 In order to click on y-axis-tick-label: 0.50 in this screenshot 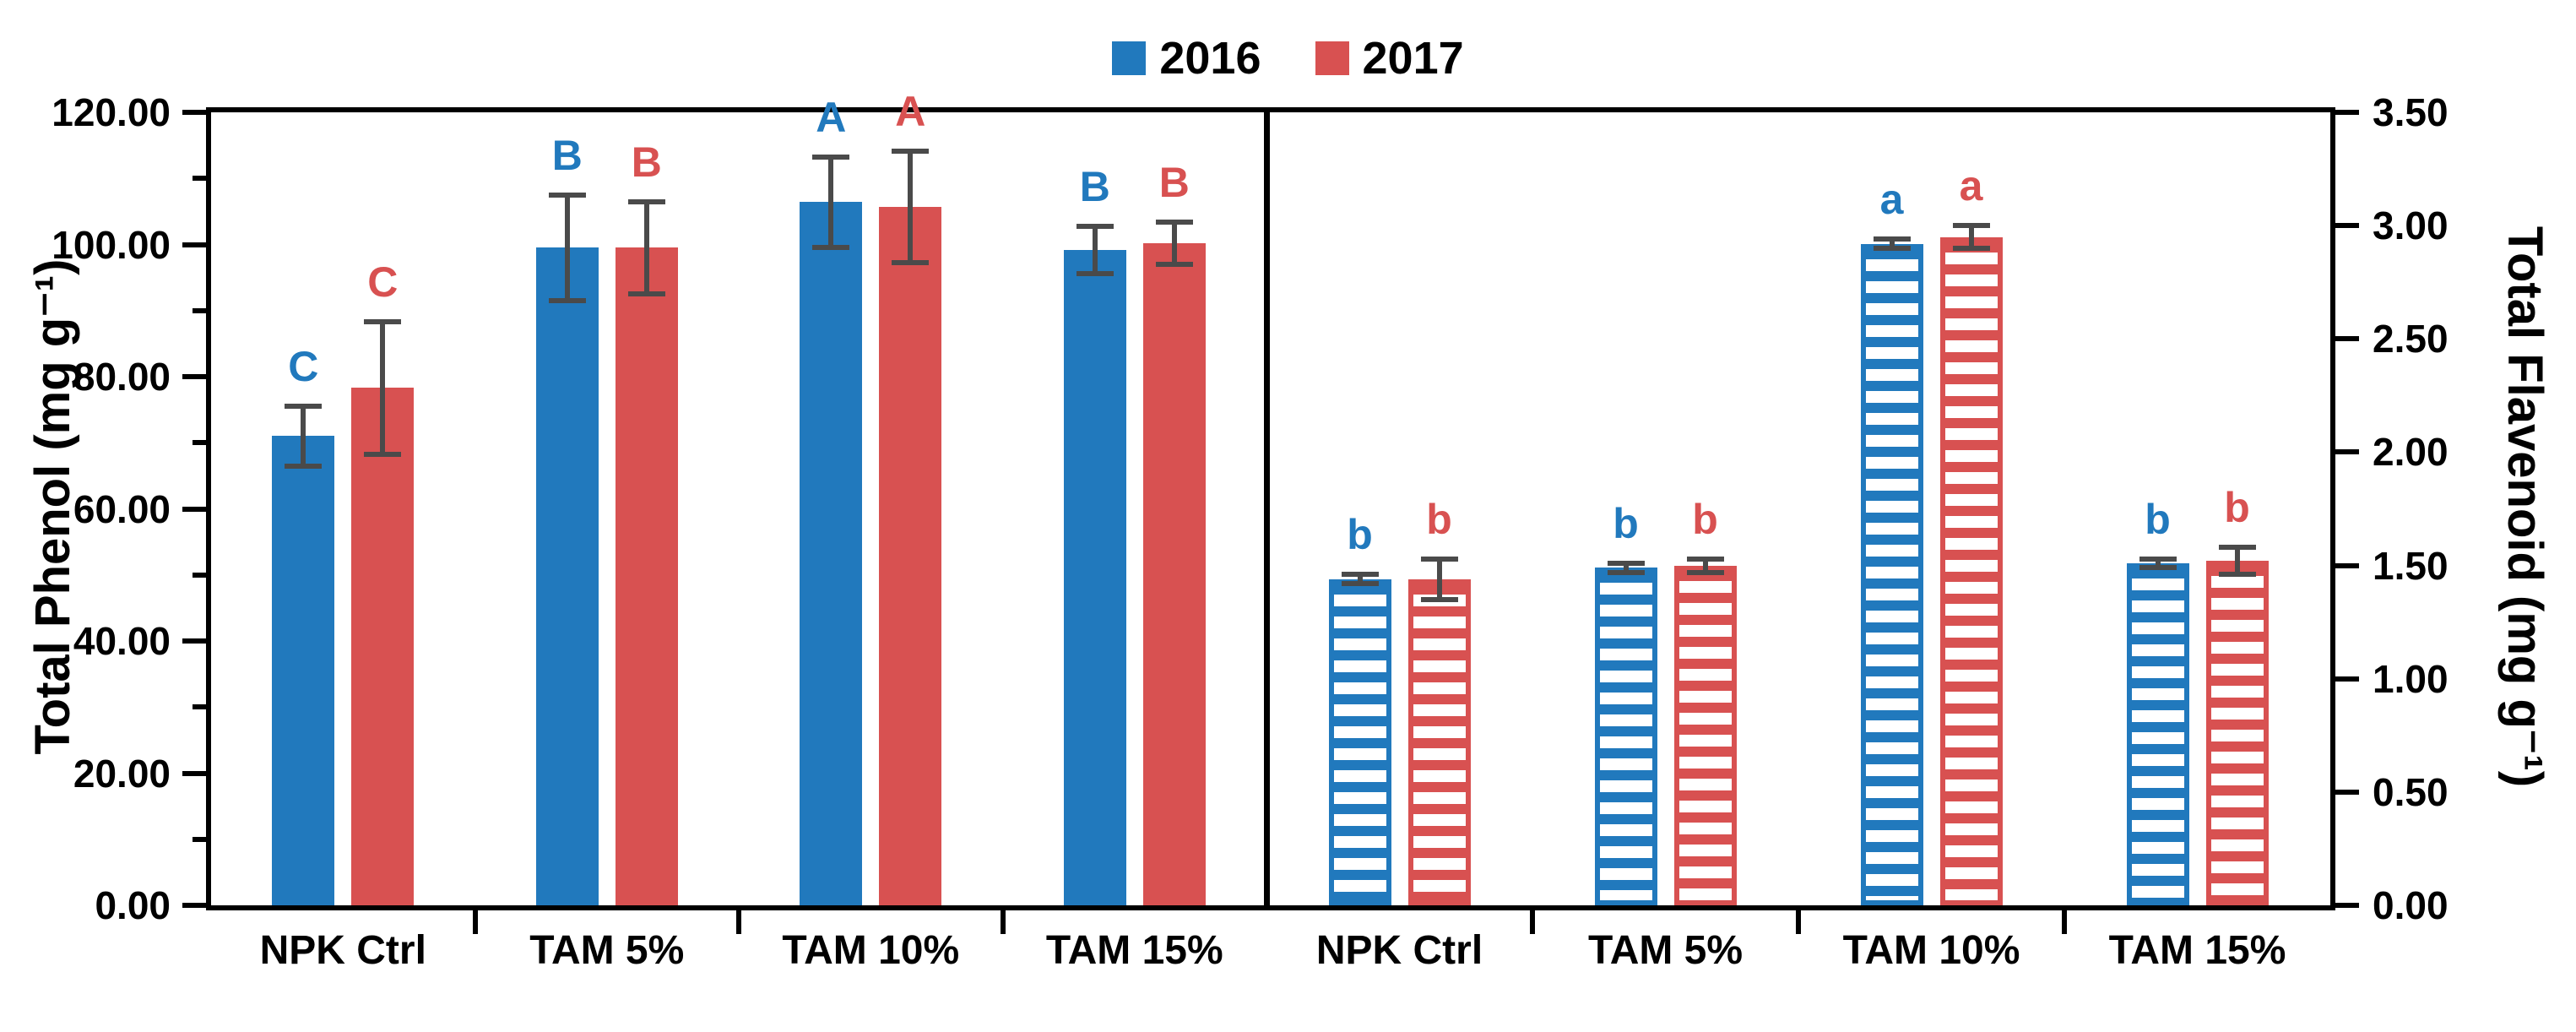, I will do `click(2411, 792)`.